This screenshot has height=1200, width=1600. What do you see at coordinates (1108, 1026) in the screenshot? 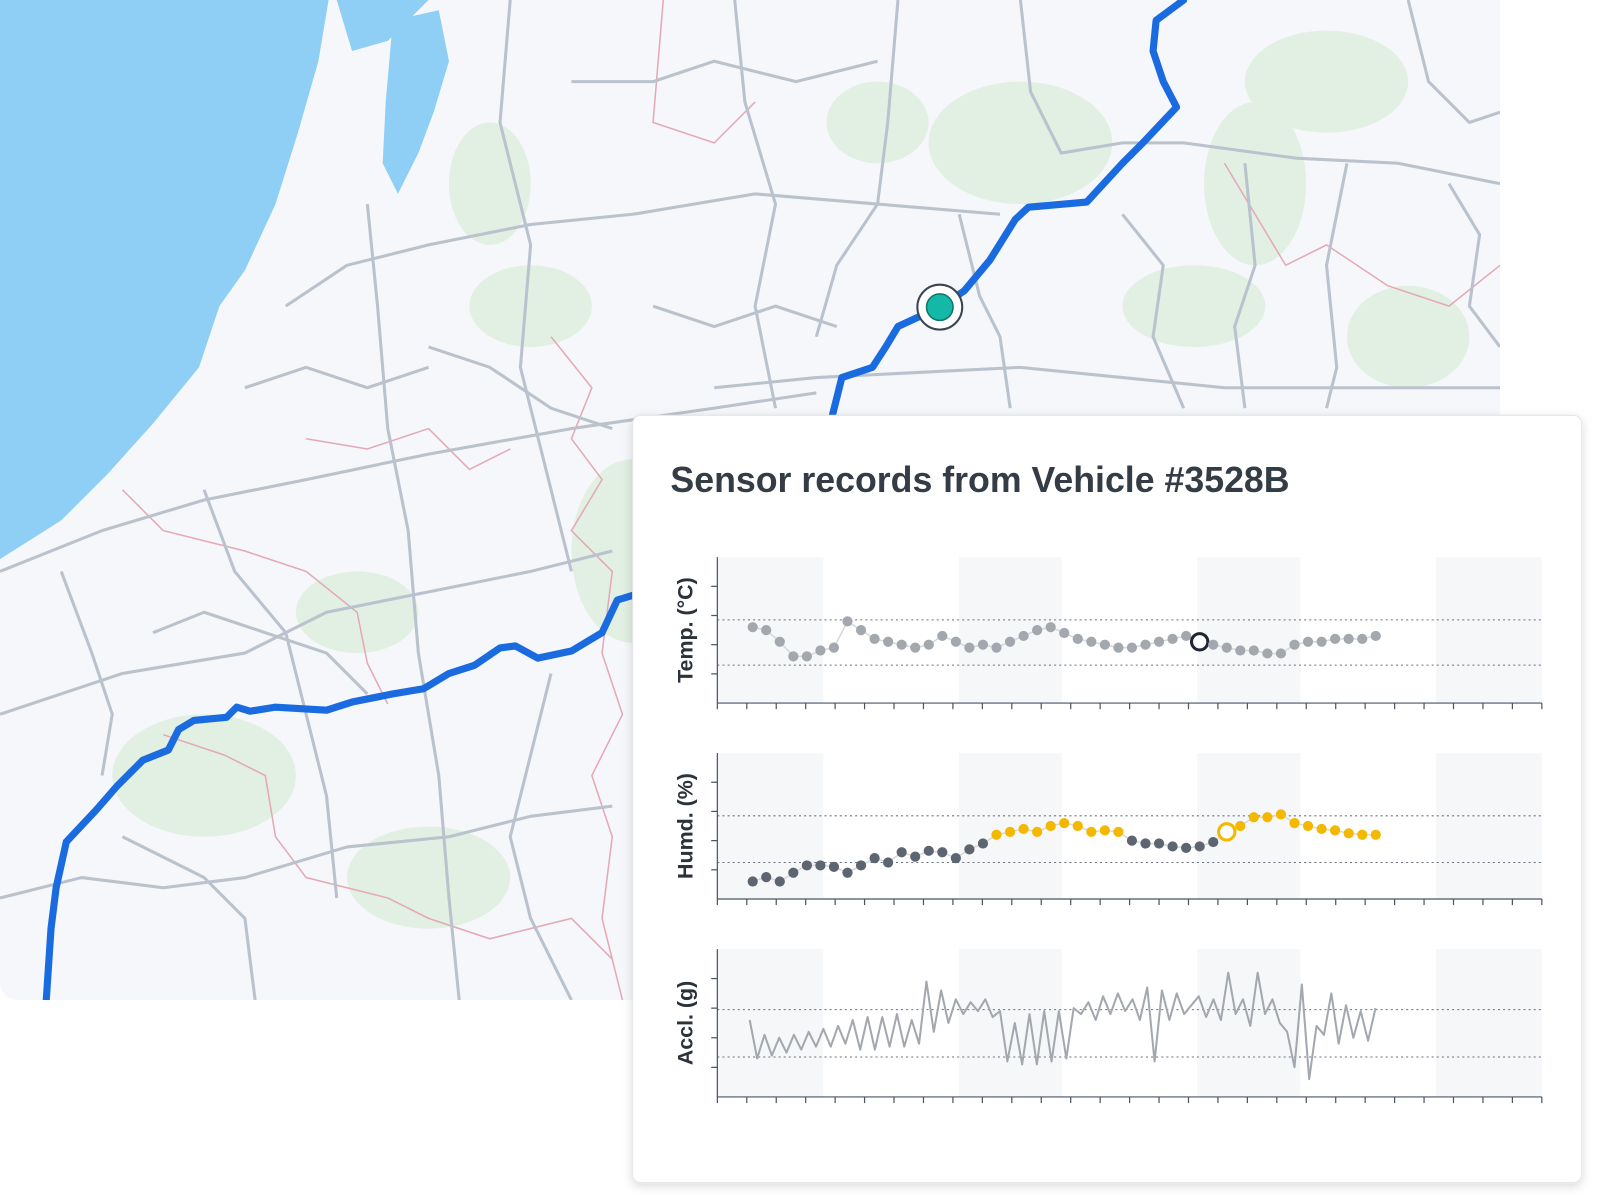
I see `sensor-chart: Accl. (g)` at bounding box center [1108, 1026].